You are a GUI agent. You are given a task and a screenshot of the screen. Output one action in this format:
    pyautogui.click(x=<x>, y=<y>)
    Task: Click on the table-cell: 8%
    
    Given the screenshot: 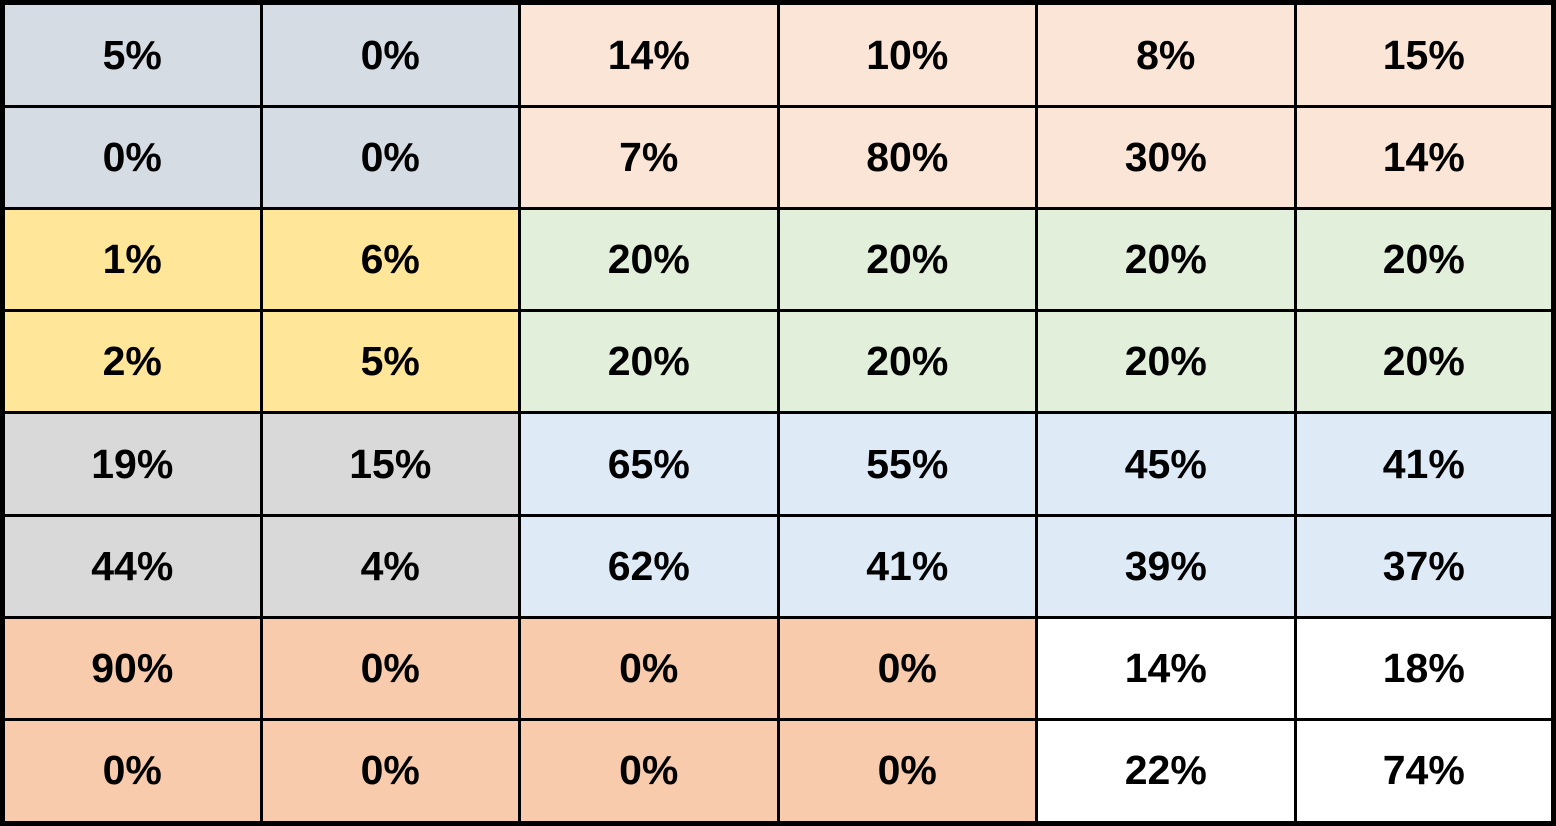 What is the action you would take?
    pyautogui.click(x=1166, y=54)
    